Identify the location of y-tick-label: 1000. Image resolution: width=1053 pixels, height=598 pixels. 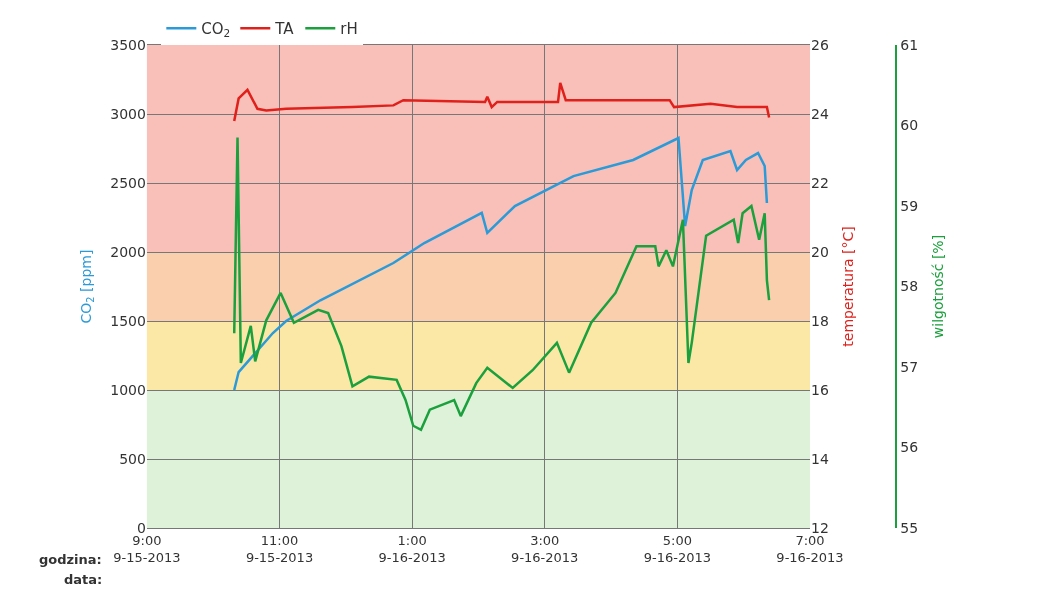
(128, 389).